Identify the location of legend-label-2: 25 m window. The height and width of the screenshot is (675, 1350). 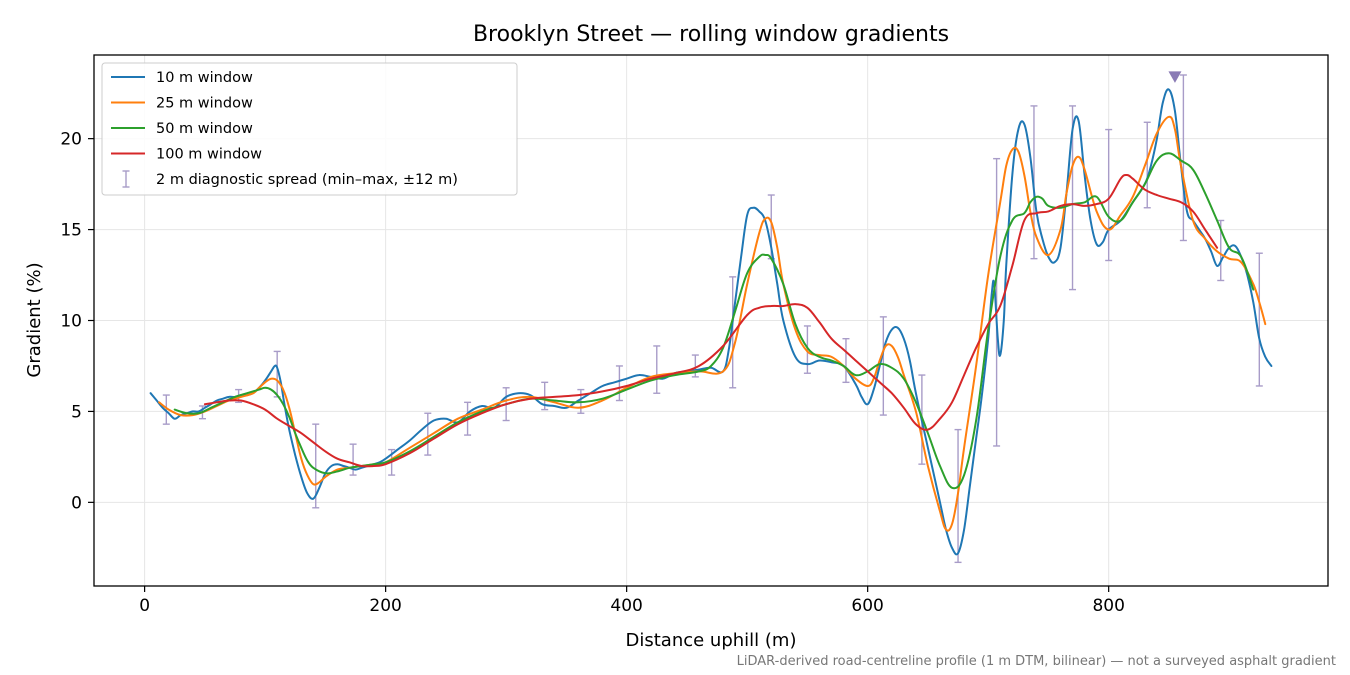
(204, 104).